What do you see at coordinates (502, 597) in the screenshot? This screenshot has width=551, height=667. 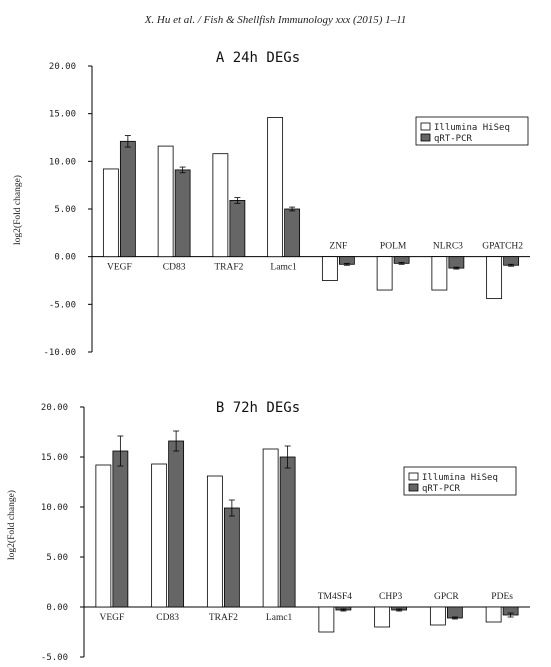 I see `x-category-label: PDEs` at bounding box center [502, 597].